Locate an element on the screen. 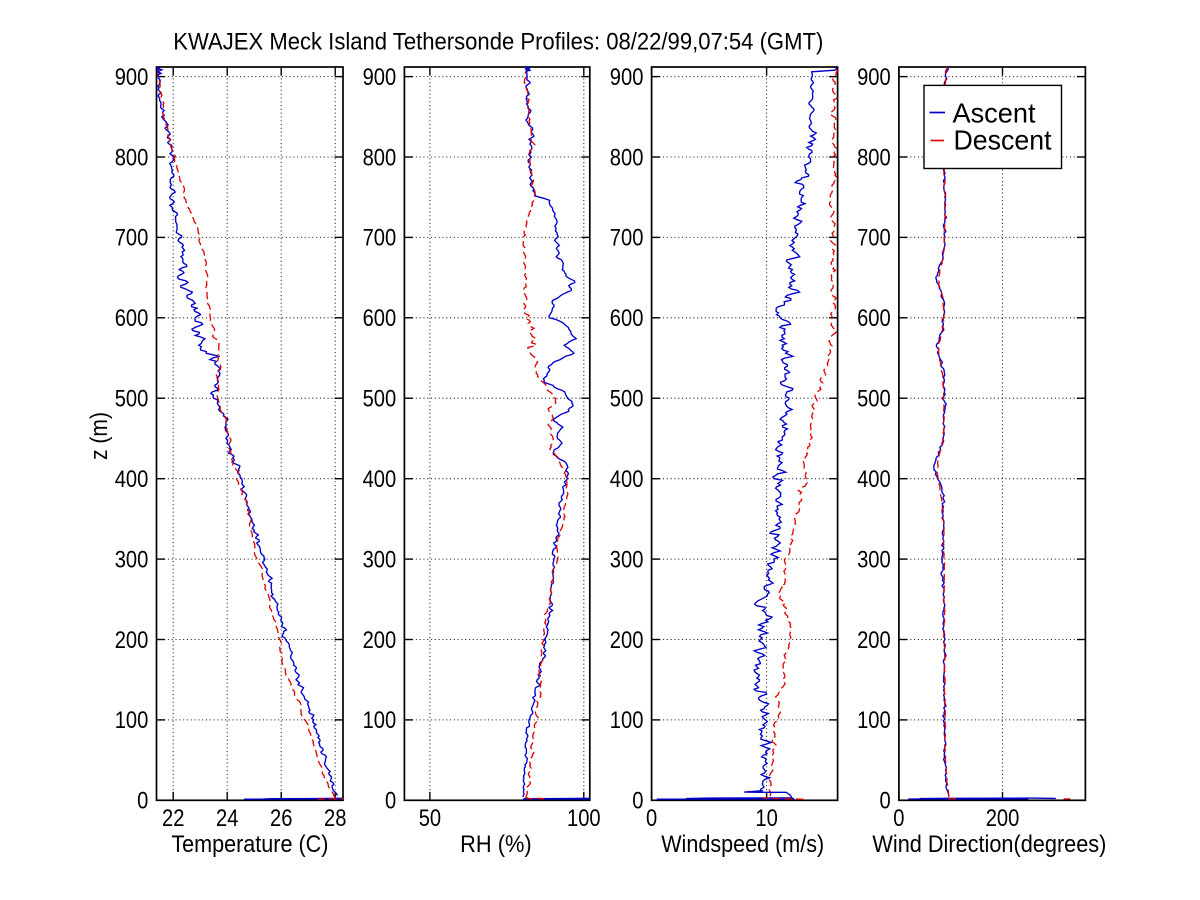  svg-text: Ascent is located at coordinates (994, 112).